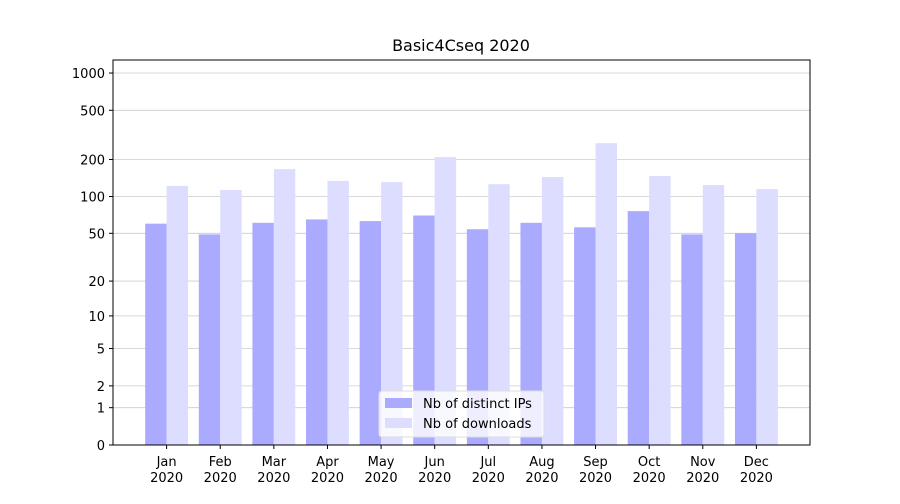 This screenshot has height=504, width=900. What do you see at coordinates (477, 404) in the screenshot?
I see `legend-label: Nb of distinct IPs` at bounding box center [477, 404].